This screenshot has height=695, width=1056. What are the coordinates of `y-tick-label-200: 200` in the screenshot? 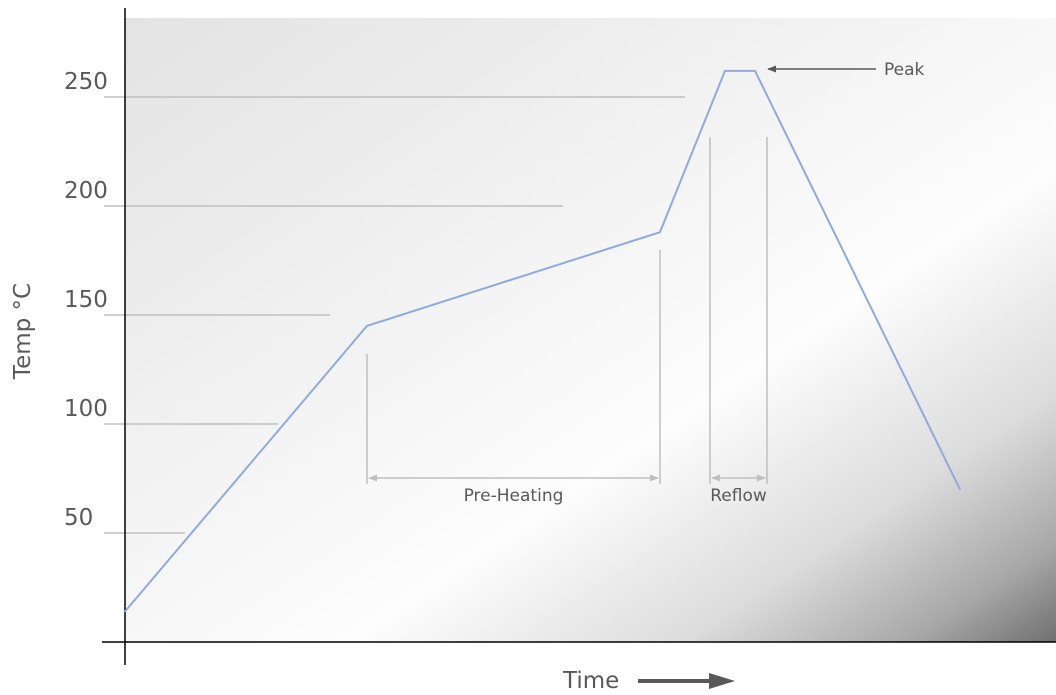 It's located at (86, 191).